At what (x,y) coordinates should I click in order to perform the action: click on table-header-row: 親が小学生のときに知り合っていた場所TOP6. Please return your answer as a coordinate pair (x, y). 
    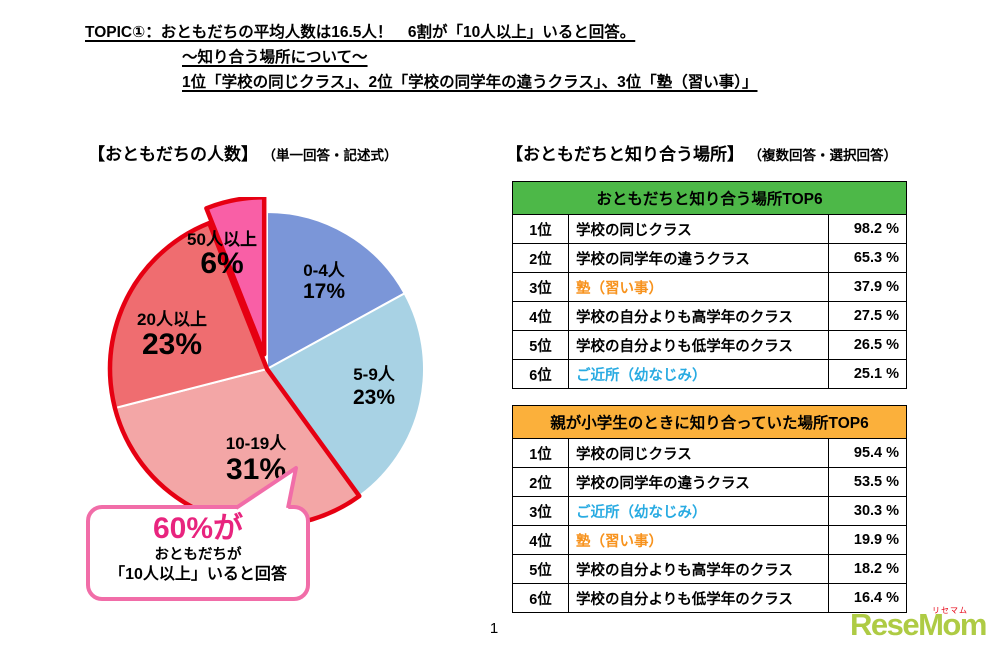
    Looking at the image, I should click on (709, 422).